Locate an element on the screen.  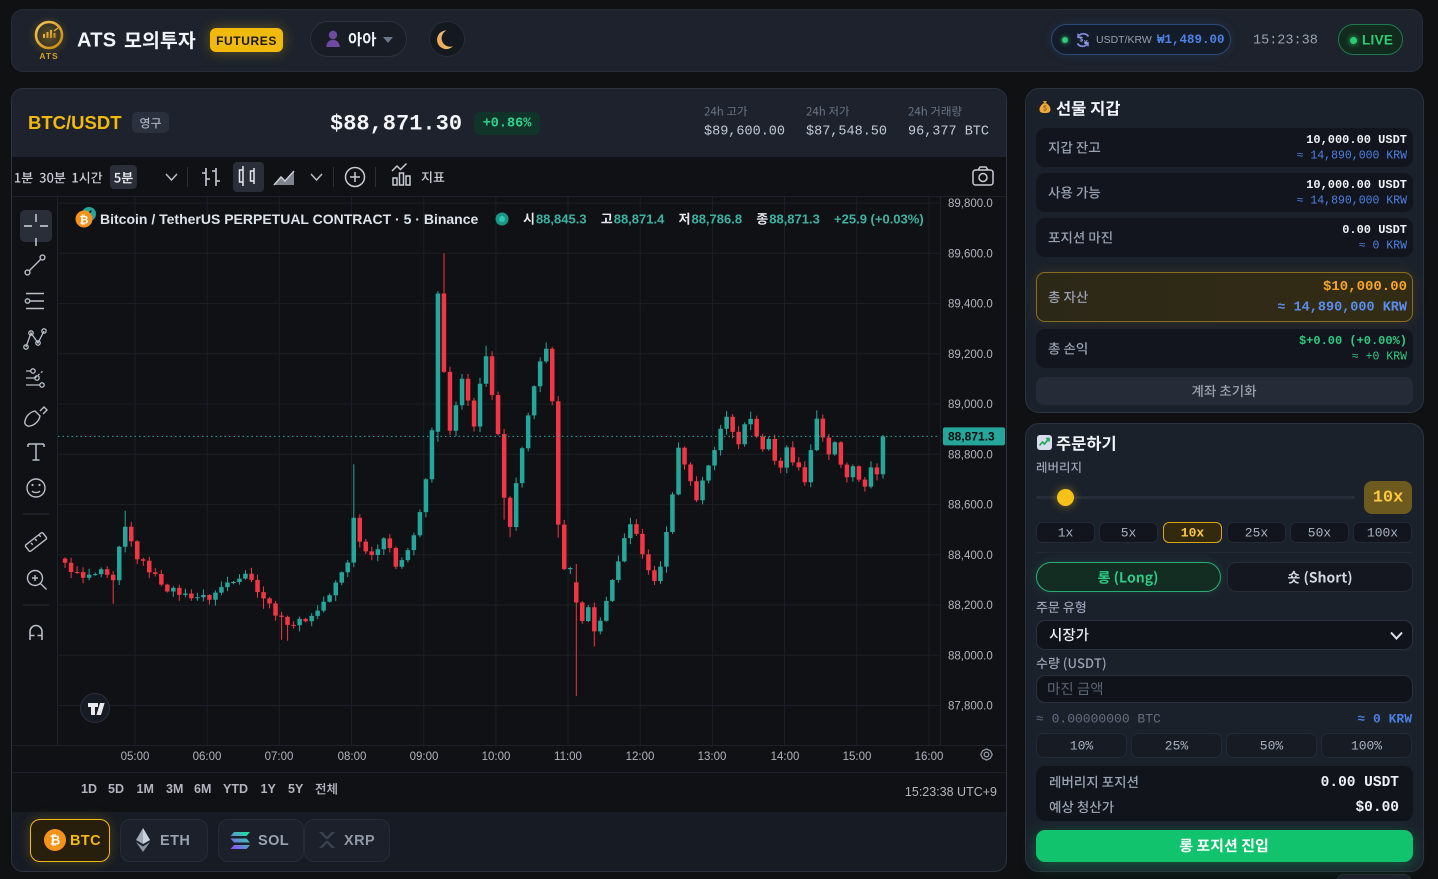
svg-text: 88,800.0 is located at coordinates (970, 455).